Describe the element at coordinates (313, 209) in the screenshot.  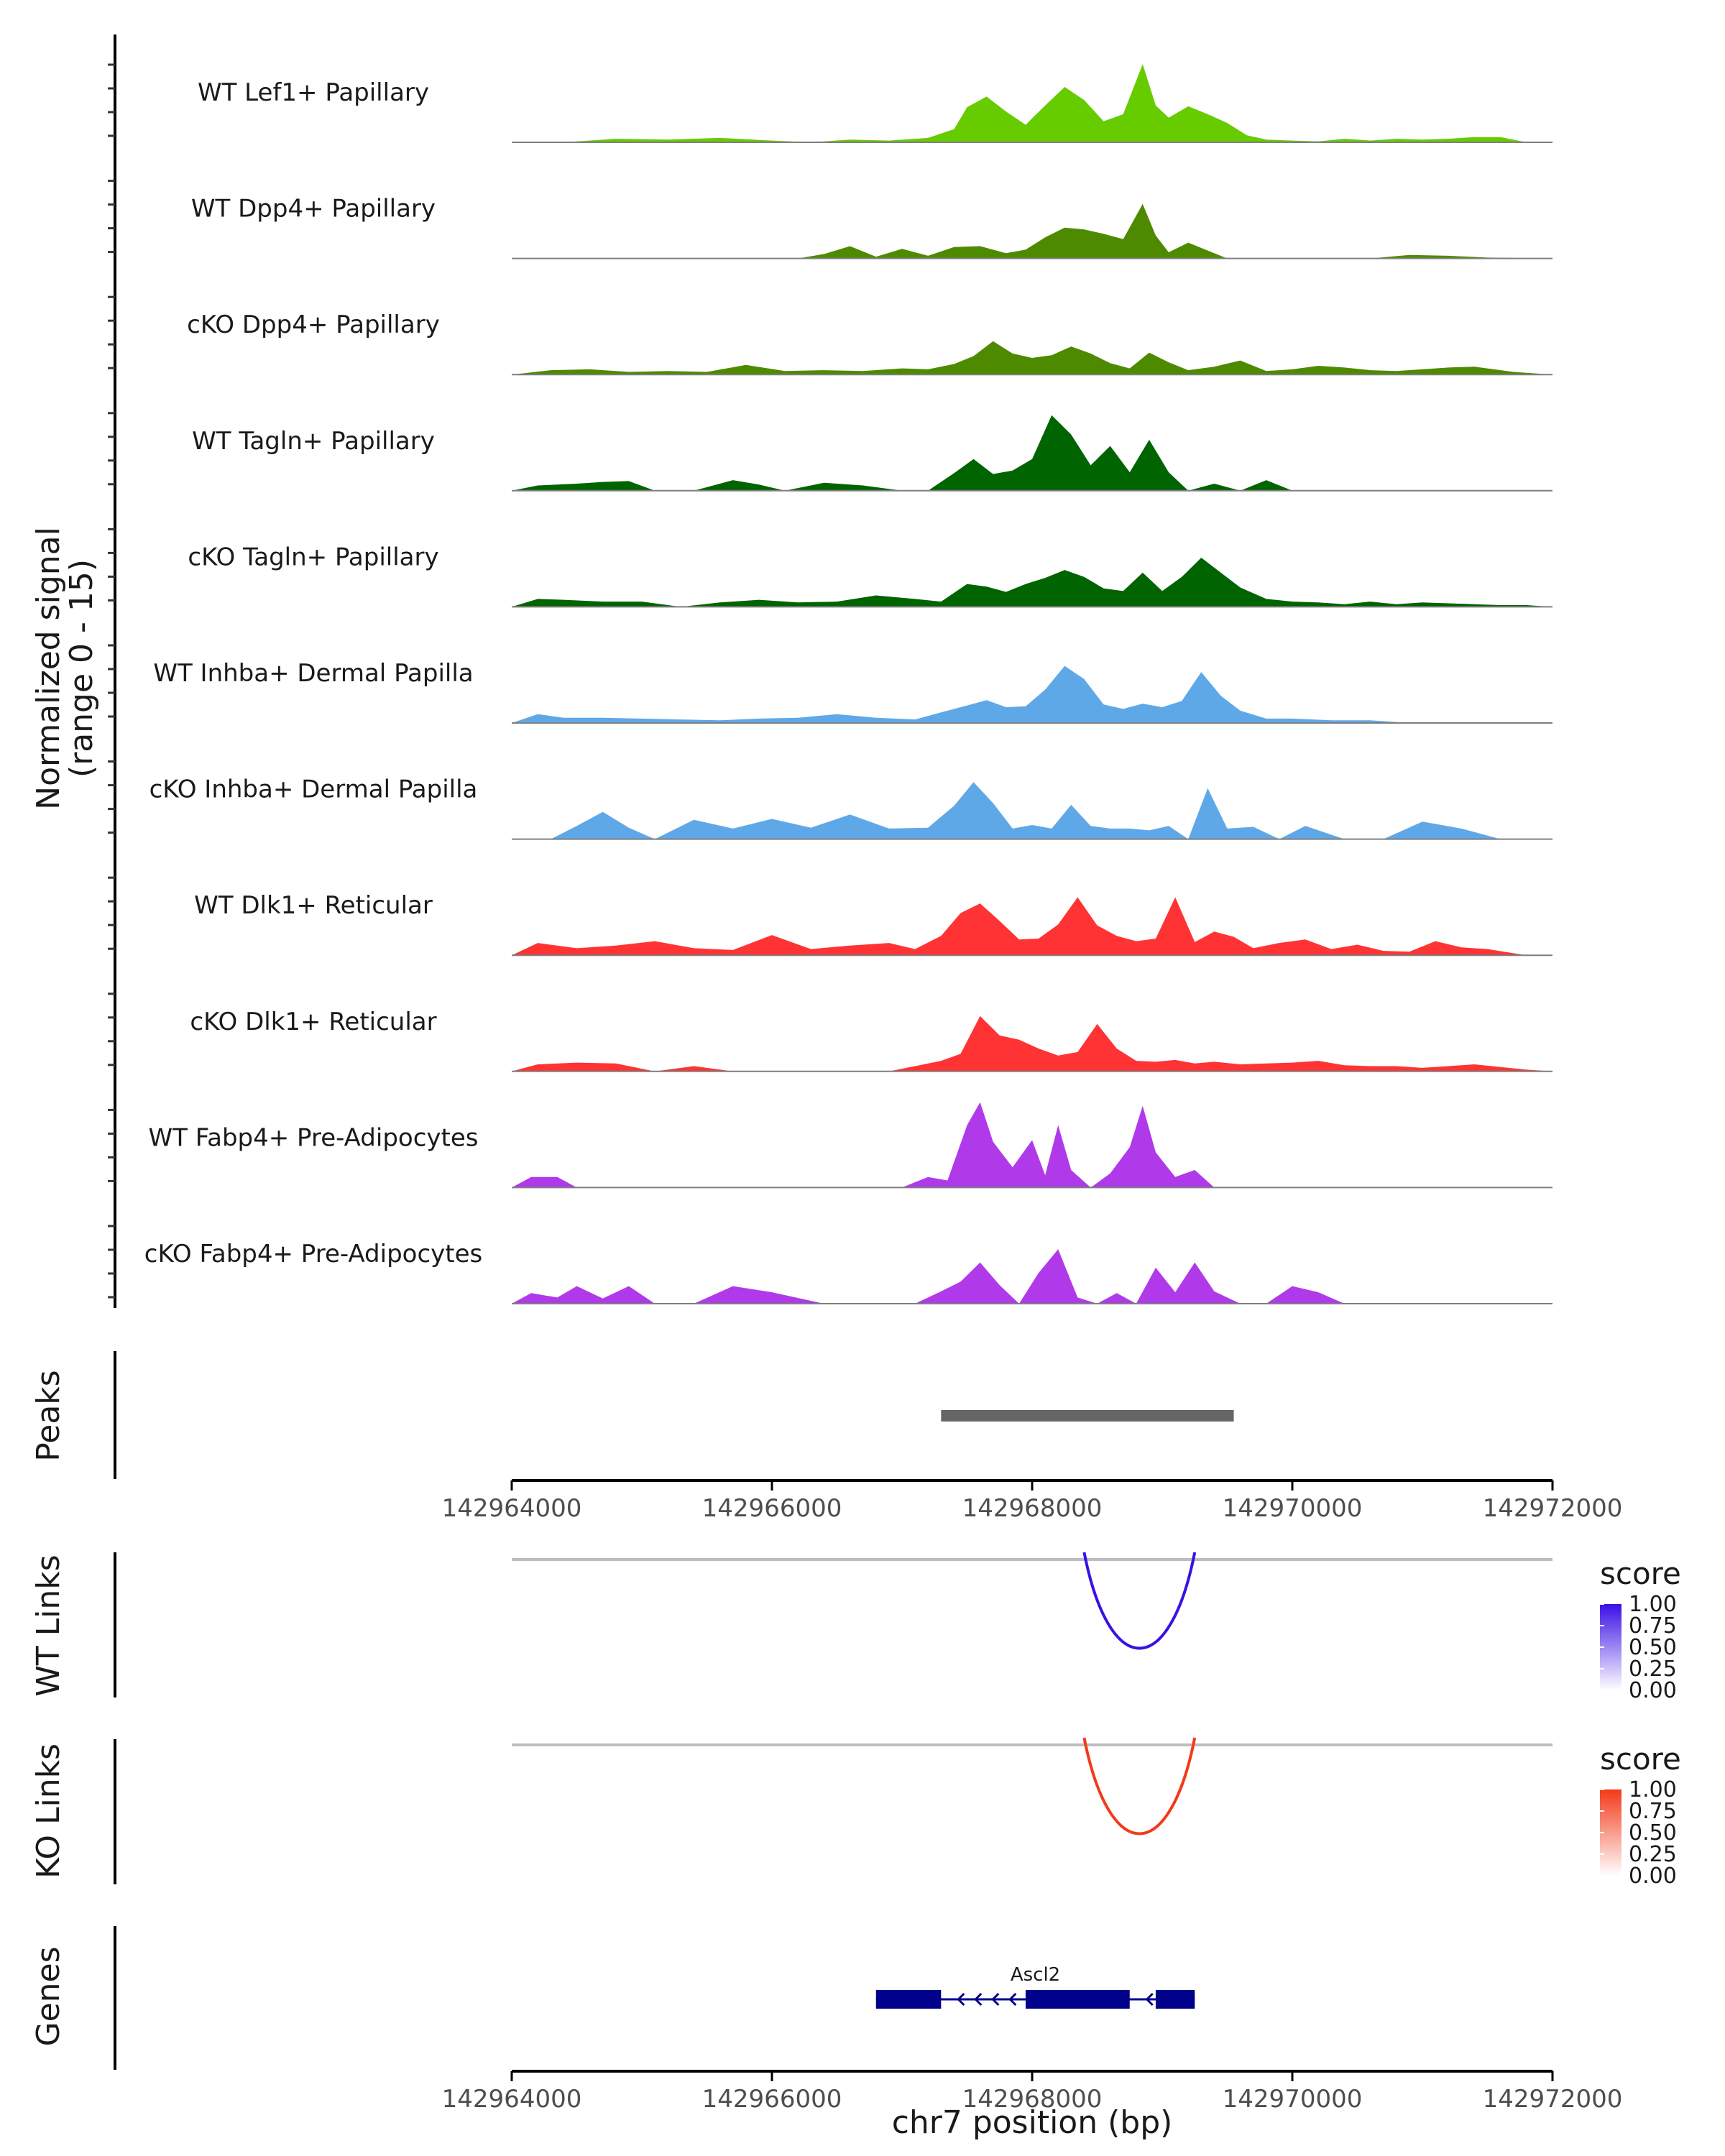
I see `track-label: WT Dpp4+ Papillary` at that location.